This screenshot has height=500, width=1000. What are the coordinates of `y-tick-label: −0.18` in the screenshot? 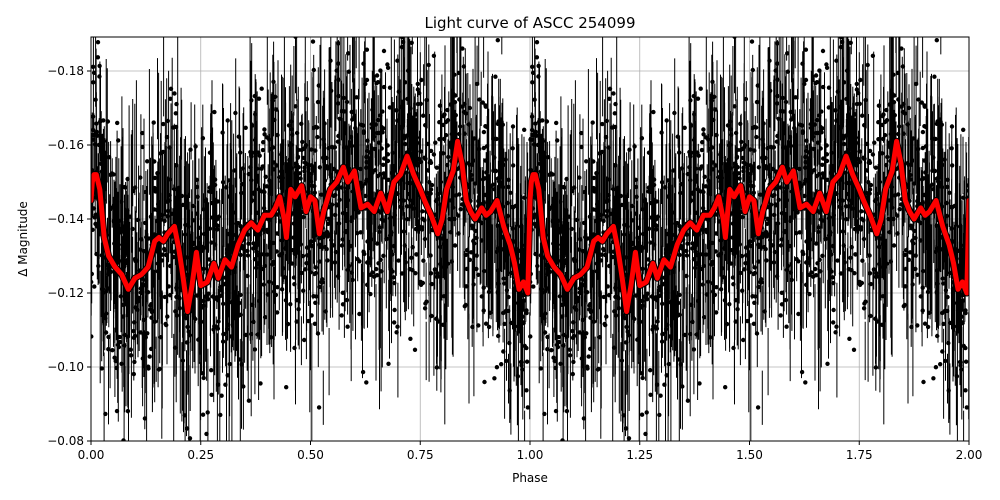 It's located at (65, 71).